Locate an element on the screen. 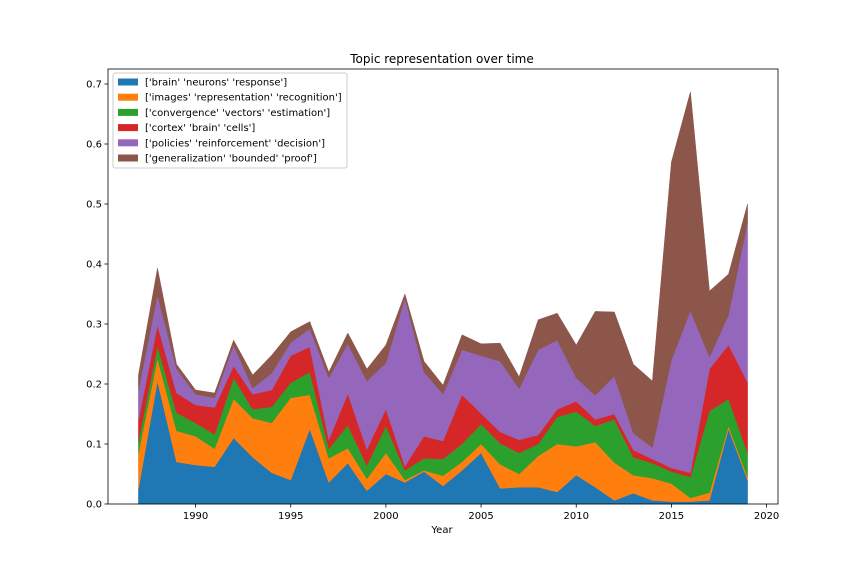 This screenshot has width=864, height=576. legend-label: ['policies' 'reinforcement' 'decision'] is located at coordinates (235, 143).